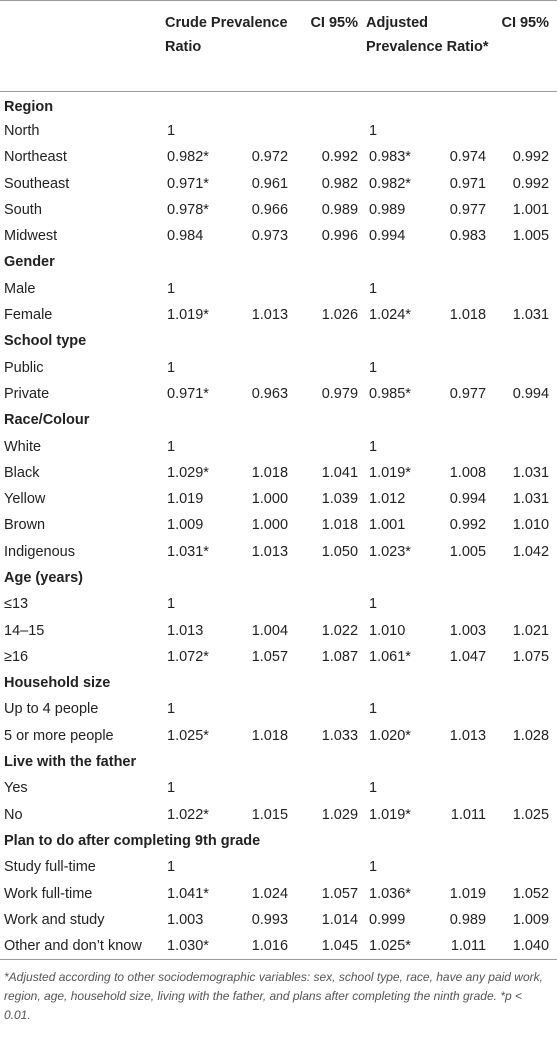  I want to click on section-header: Household size, so click(57, 683).